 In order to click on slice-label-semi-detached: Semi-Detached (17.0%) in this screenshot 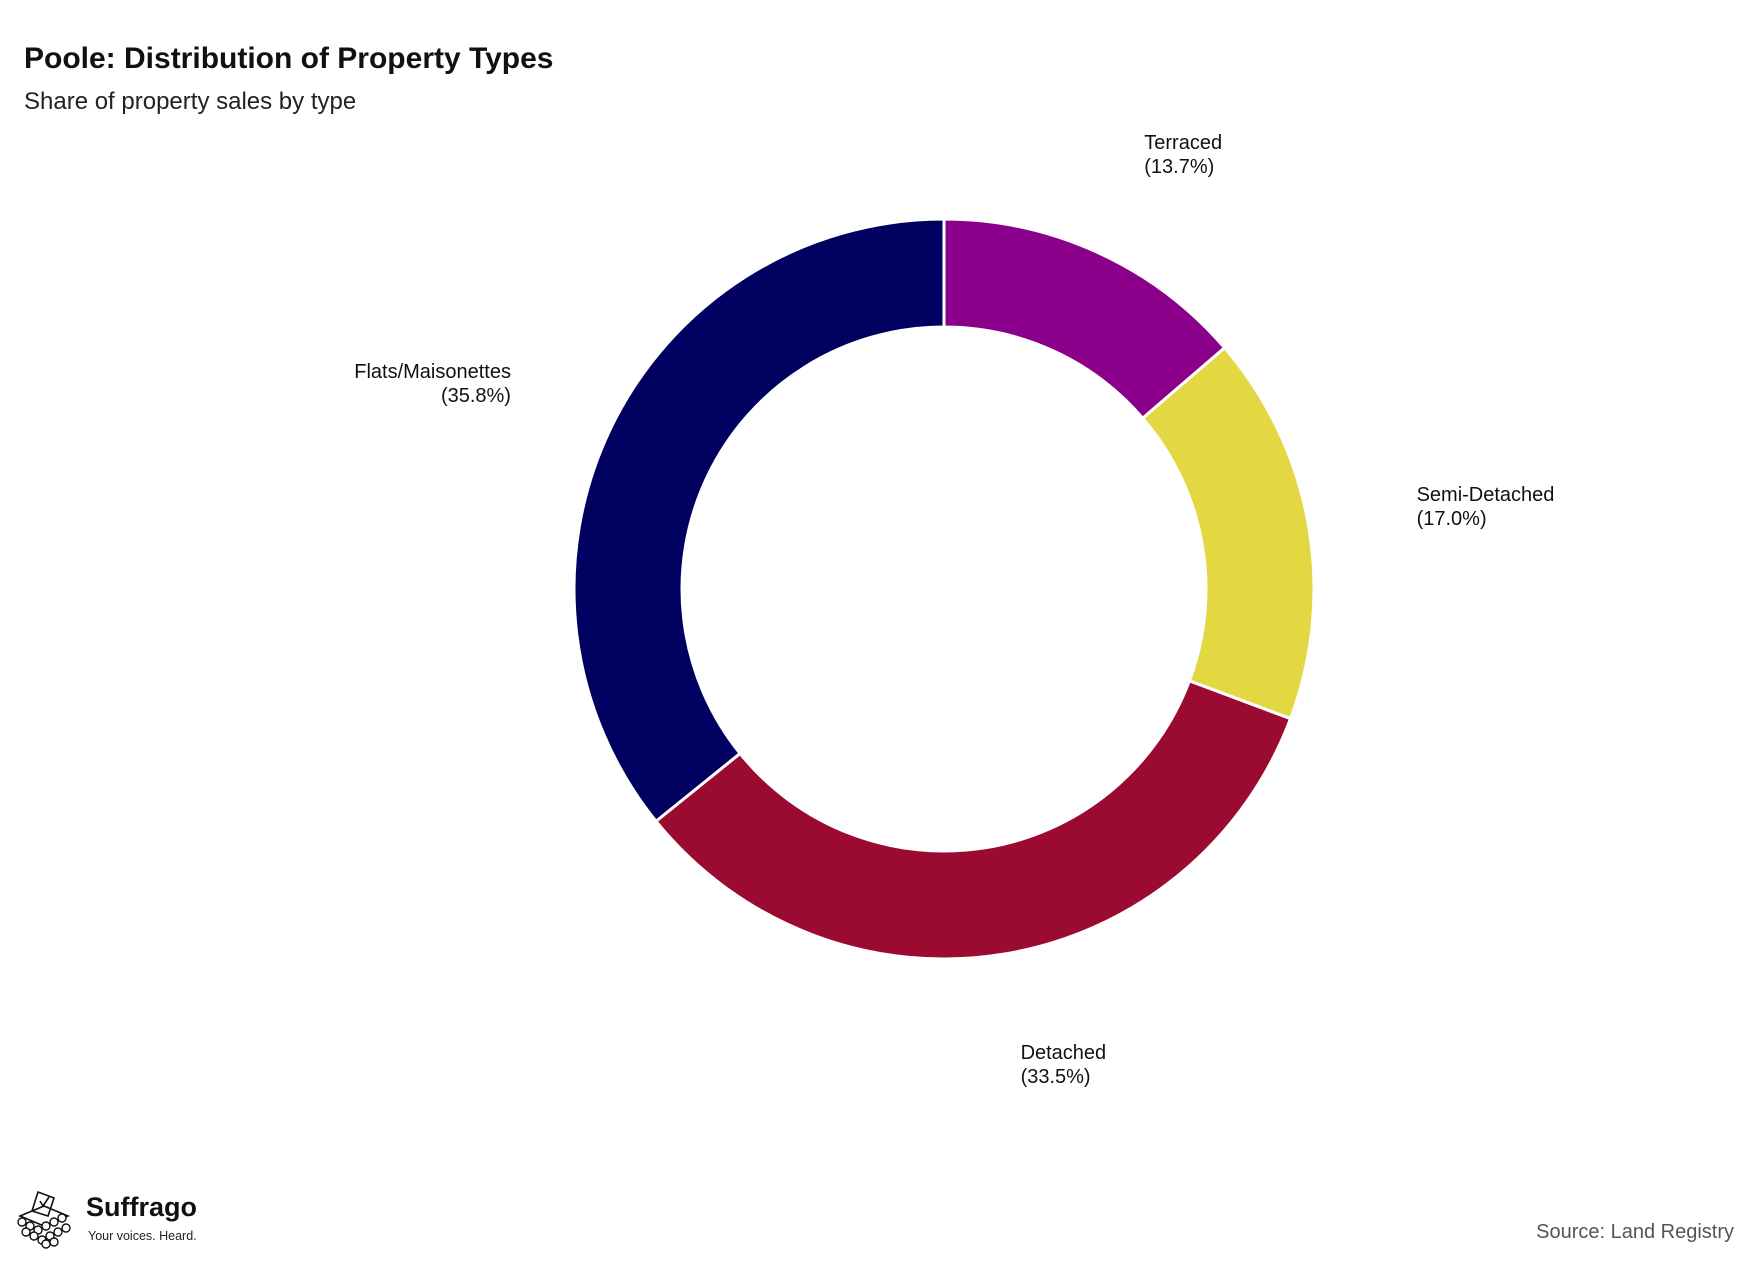, I will do `click(1486, 507)`.